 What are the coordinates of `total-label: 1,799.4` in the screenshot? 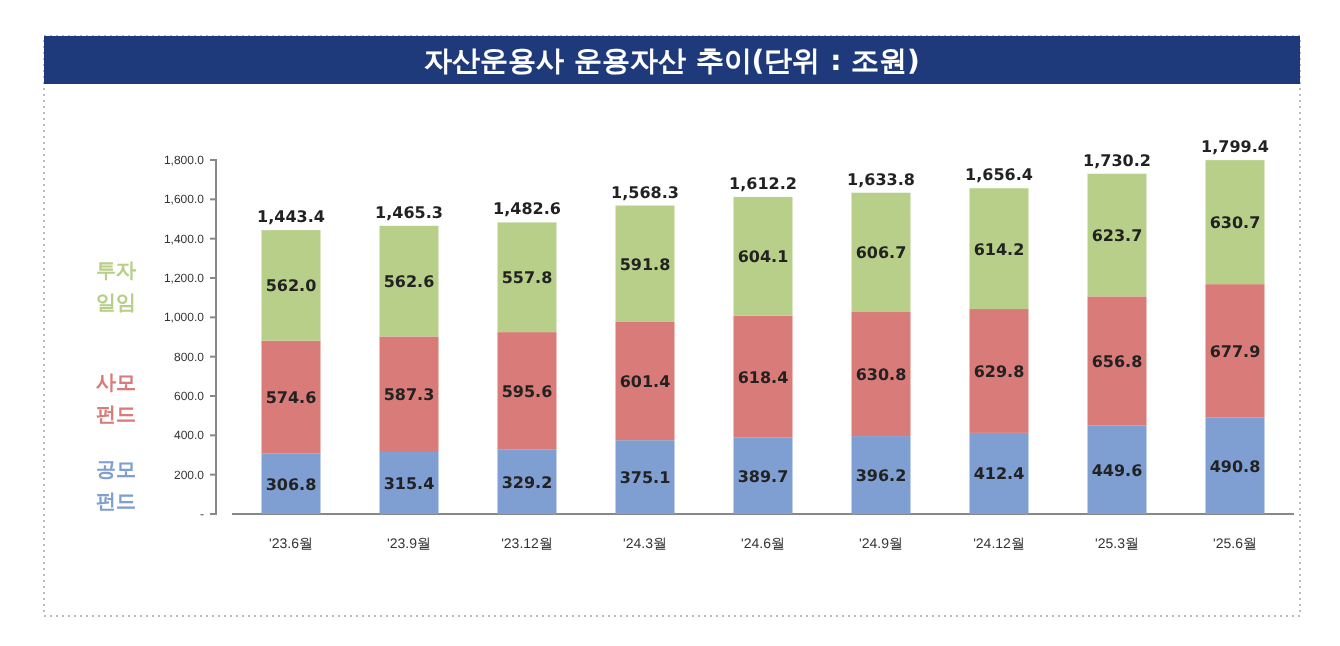 It's located at (1235, 147).